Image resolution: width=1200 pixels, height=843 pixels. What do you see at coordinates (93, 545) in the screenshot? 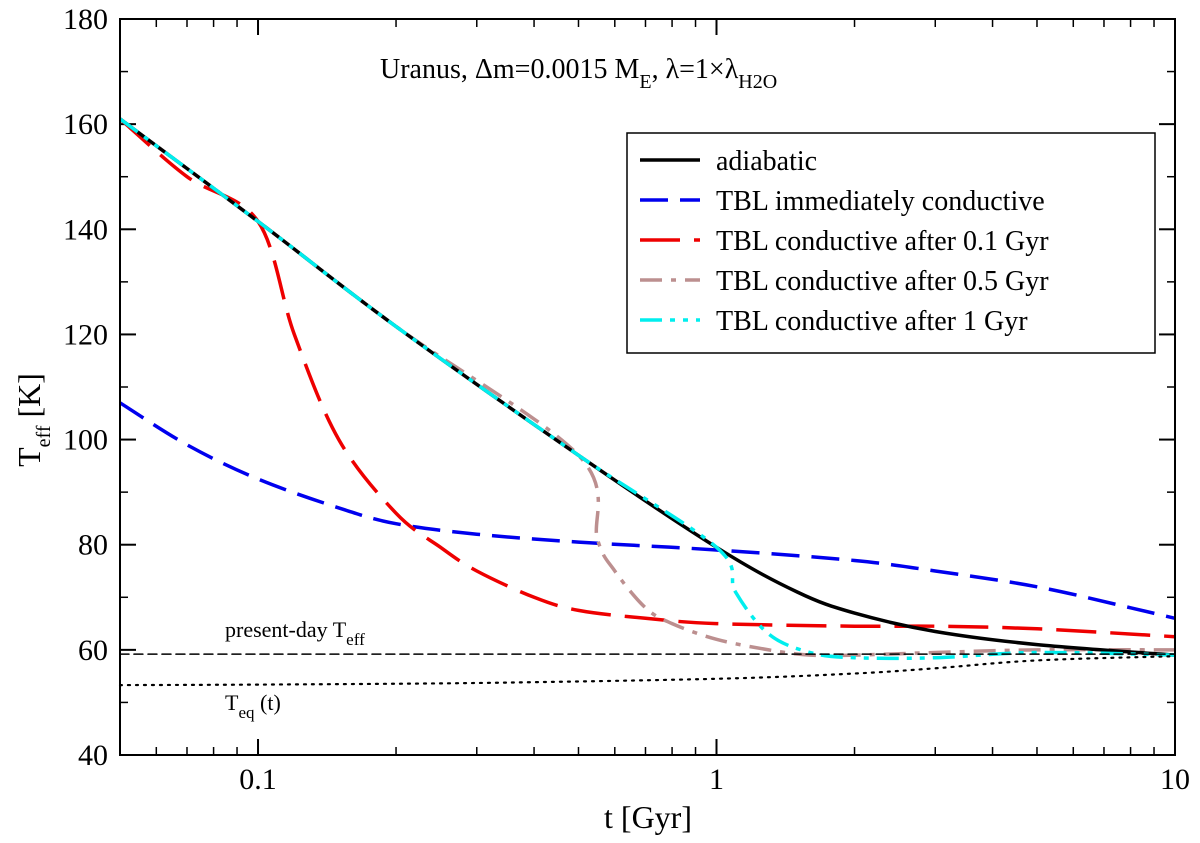
I see `y-tick-label: 80` at bounding box center [93, 545].